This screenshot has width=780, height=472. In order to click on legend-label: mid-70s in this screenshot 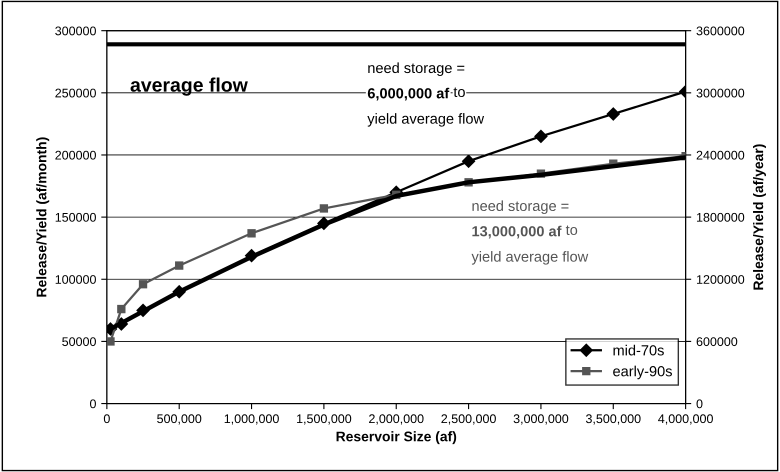, I will do `click(638, 350)`.